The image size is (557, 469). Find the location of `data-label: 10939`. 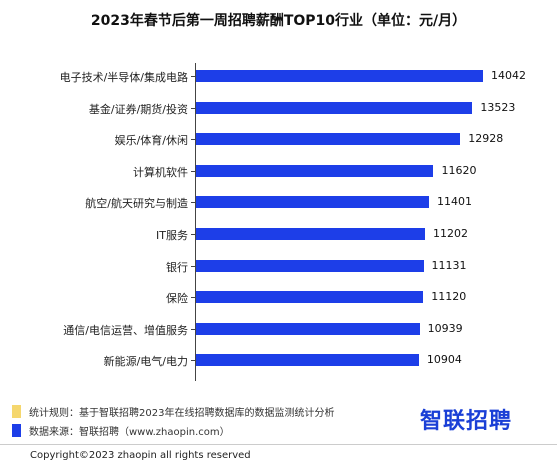

data-label: 10939 is located at coordinates (445, 328).